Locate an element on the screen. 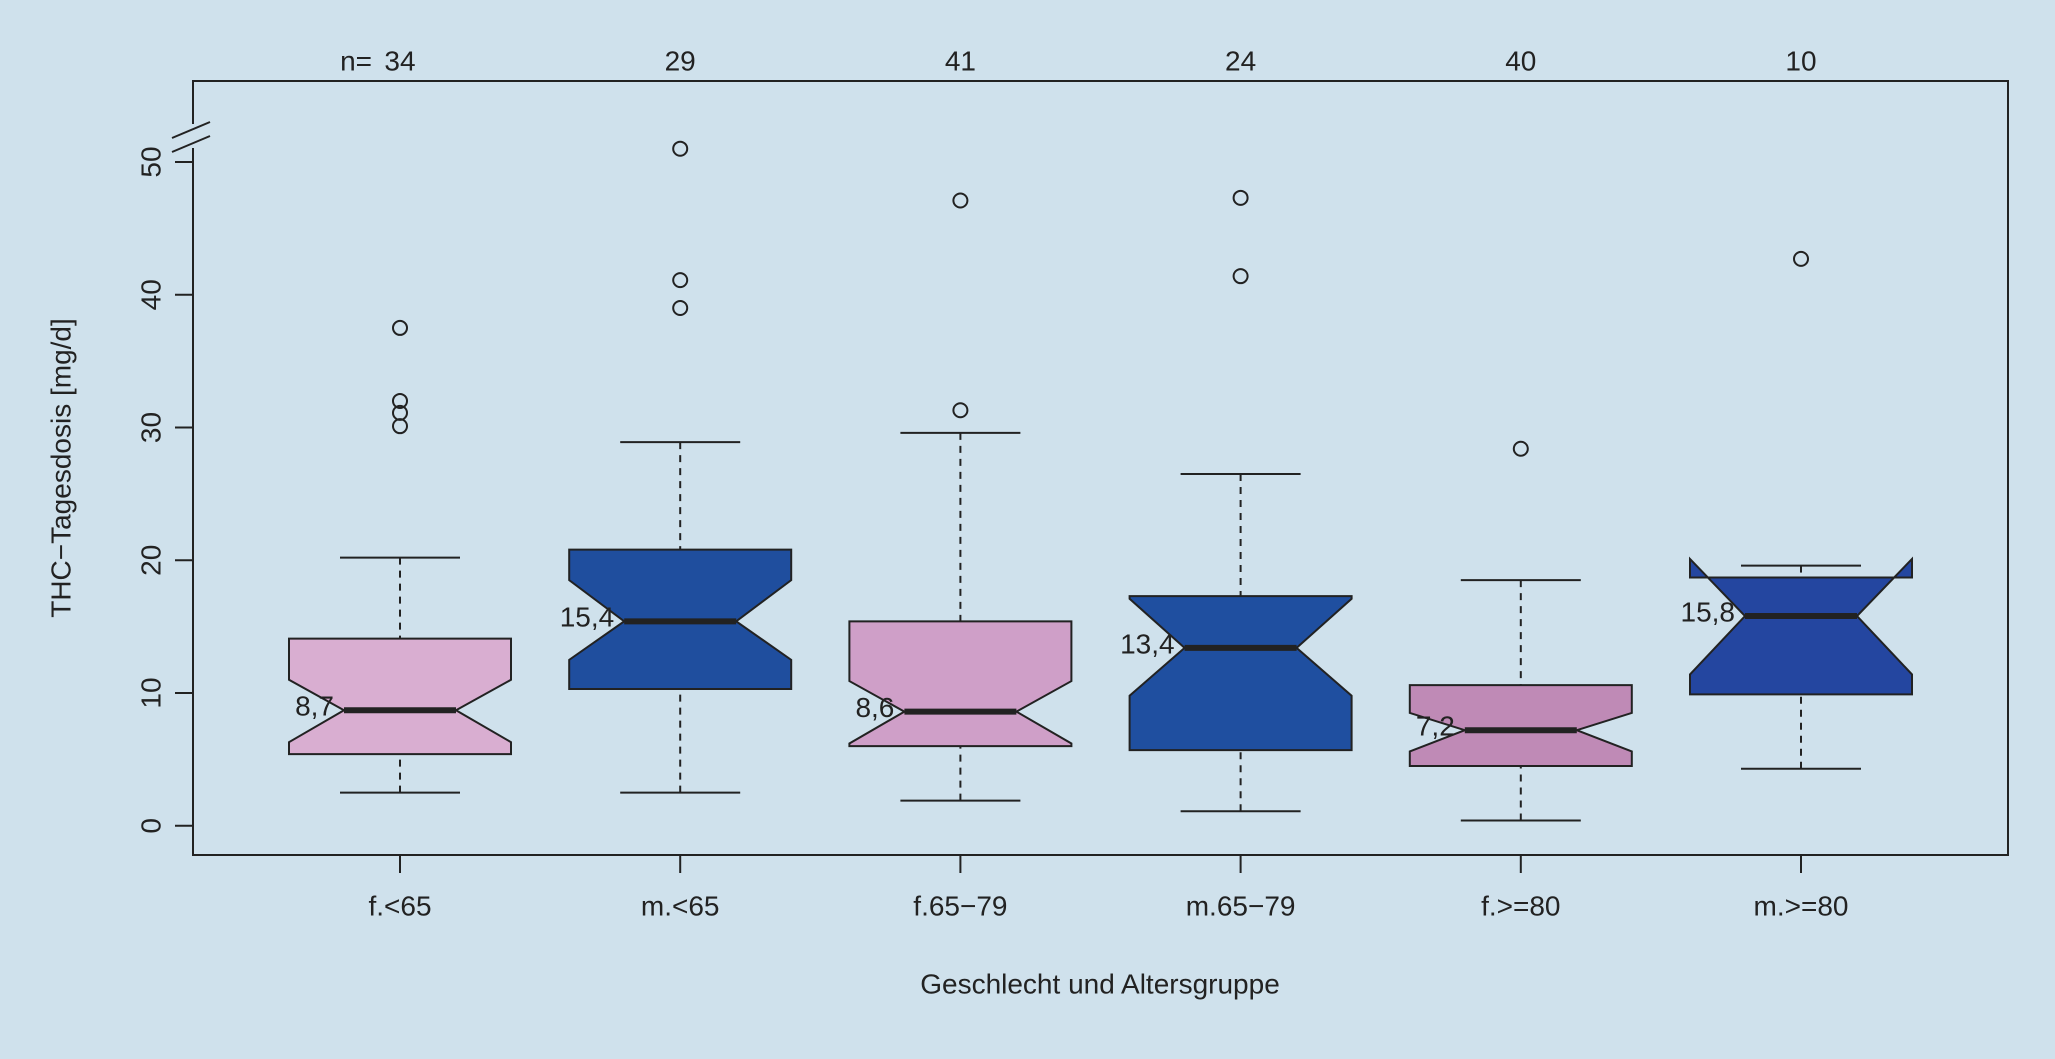  y-tick-label: 10 is located at coordinates (150, 692).